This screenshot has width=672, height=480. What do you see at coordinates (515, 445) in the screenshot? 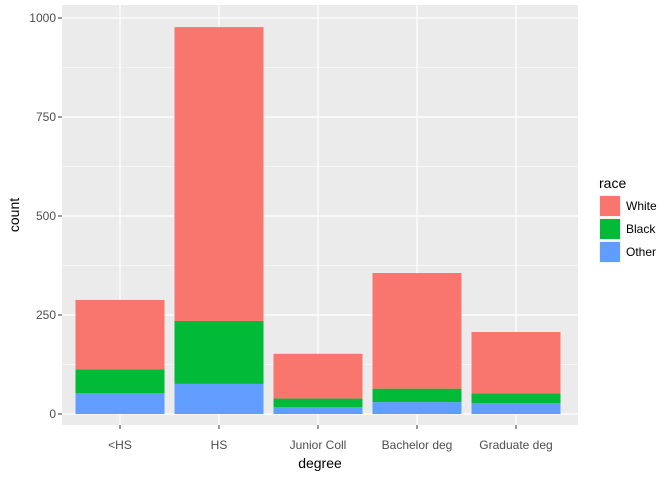
I see `x-tick-label: Graduate deg` at bounding box center [515, 445].